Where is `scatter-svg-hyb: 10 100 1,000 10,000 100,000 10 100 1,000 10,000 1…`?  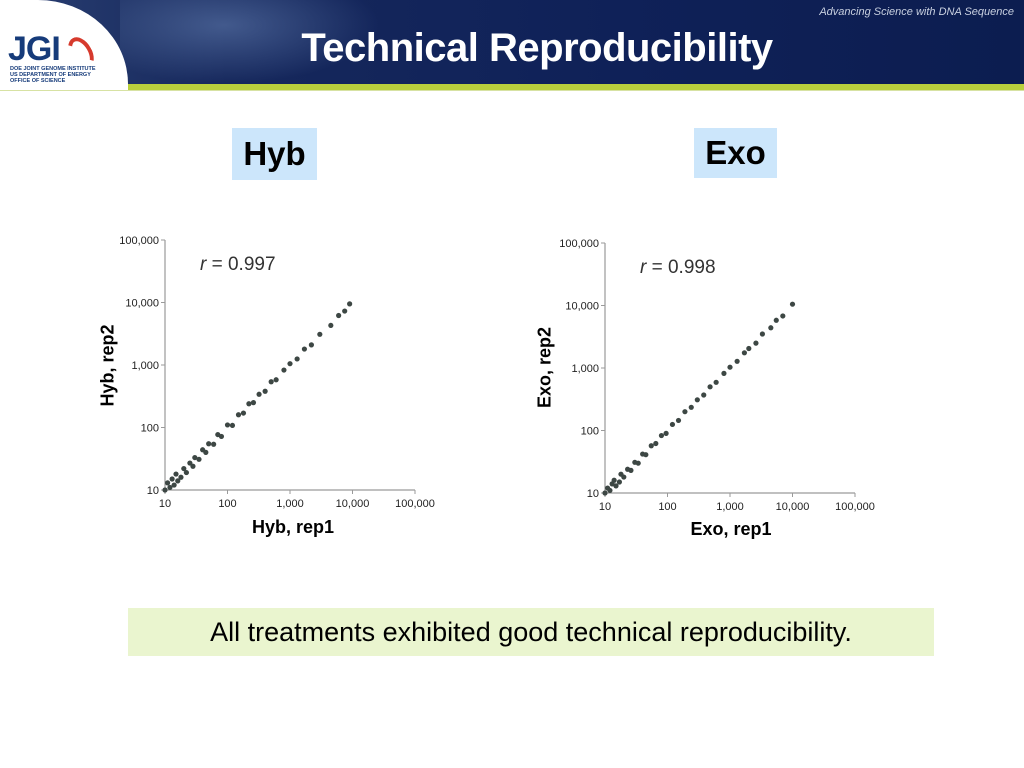 scatter-svg-hyb: 10 100 1,000 10,000 100,000 10 100 1,000 10,000 1… is located at coordinates (277, 372).